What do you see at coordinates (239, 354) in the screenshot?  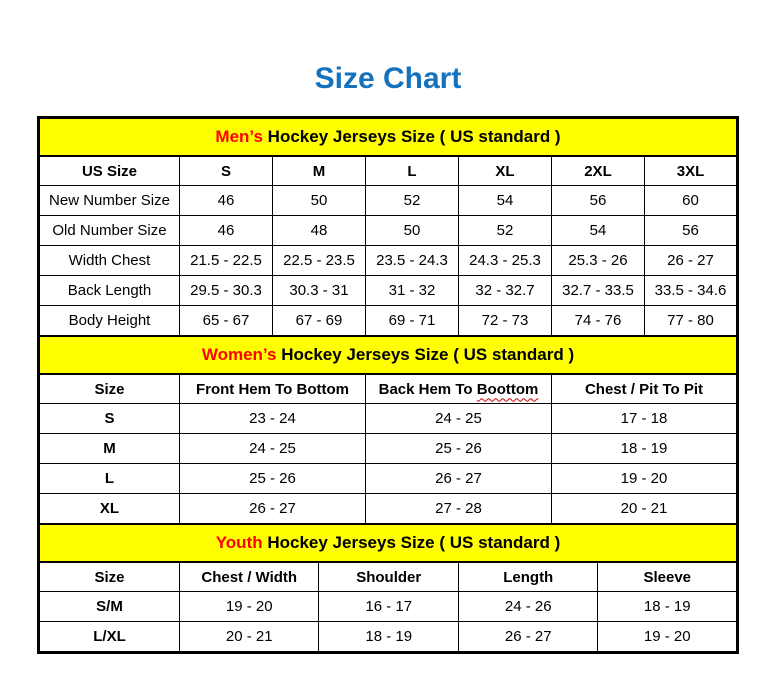 I see `band-accent-womens: Women’s` at bounding box center [239, 354].